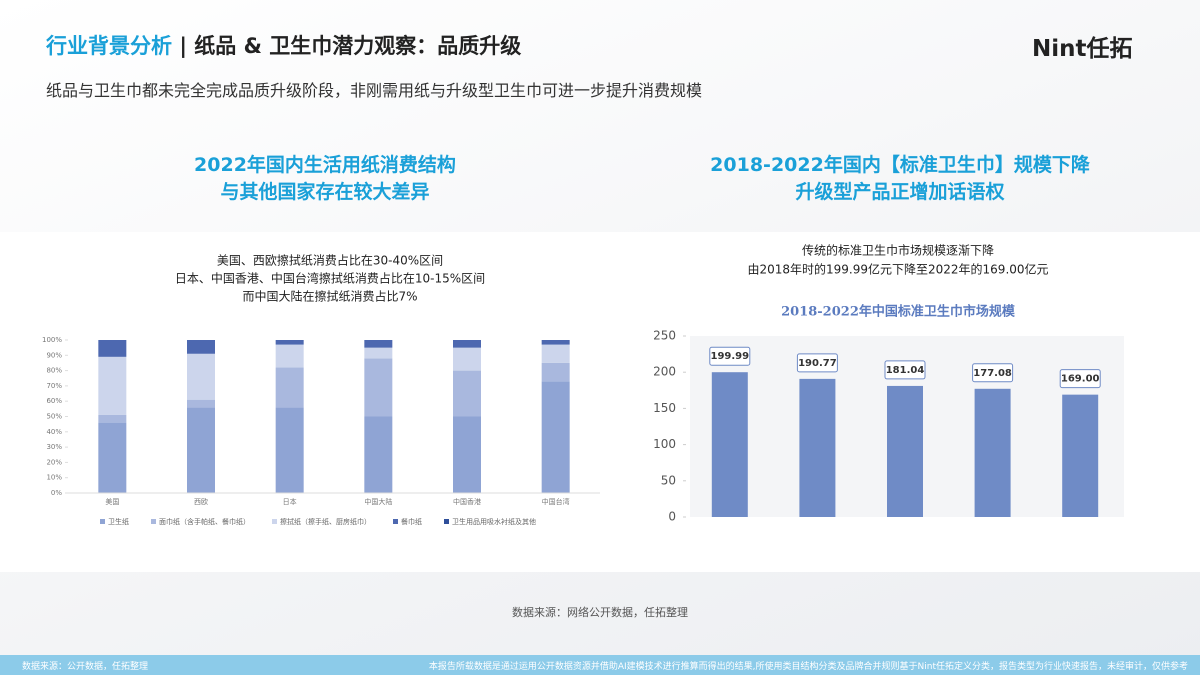 Image resolution: width=1200 pixels, height=675 pixels. What do you see at coordinates (664, 444) in the screenshot?
I see `y-tick-label: 100` at bounding box center [664, 444].